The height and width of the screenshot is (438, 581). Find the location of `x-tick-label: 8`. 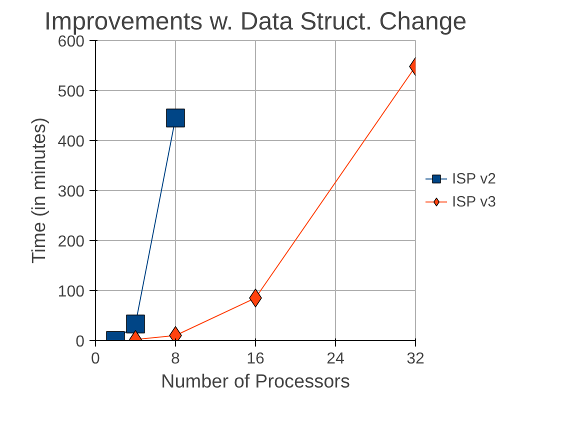

x-tick-label: 8 is located at coordinates (175, 359).